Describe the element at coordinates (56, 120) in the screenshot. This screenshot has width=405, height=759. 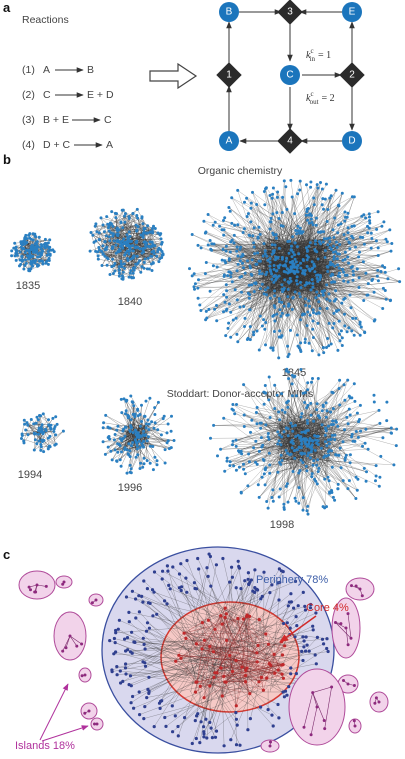
I see `reaction-lhs: B + E` at that location.